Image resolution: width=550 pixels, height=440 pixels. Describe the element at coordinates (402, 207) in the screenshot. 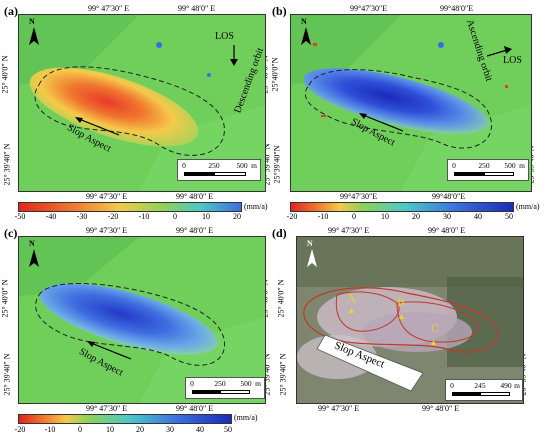

I see `colorbar-b` at that location.